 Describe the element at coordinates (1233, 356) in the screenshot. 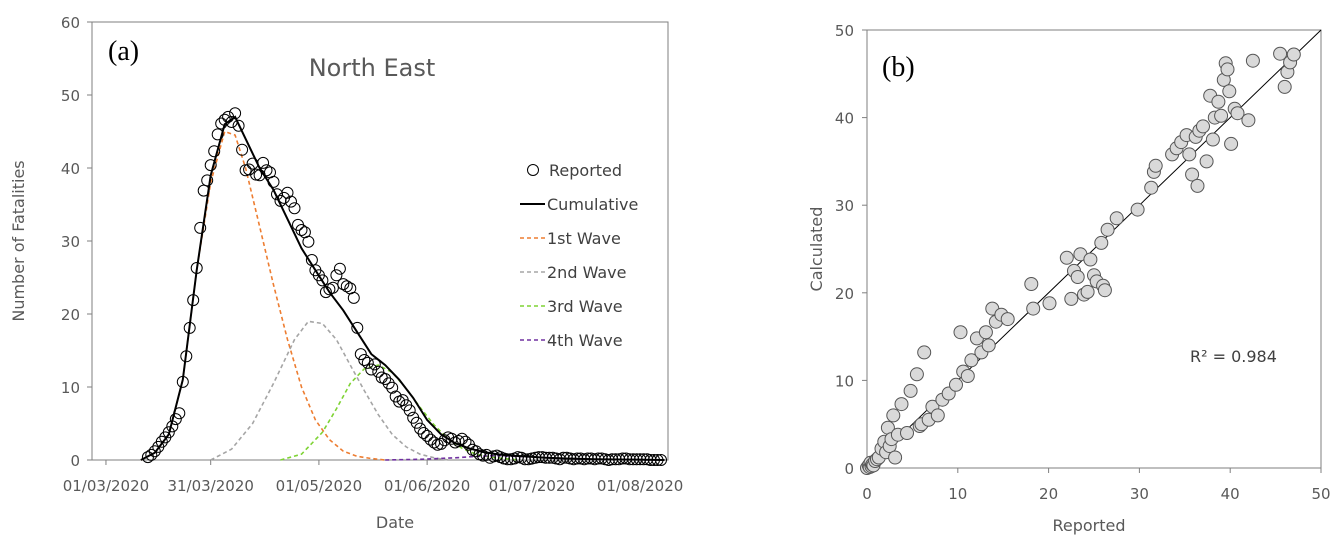

I see `r-squared-annotation: R² = 0.984` at that location.